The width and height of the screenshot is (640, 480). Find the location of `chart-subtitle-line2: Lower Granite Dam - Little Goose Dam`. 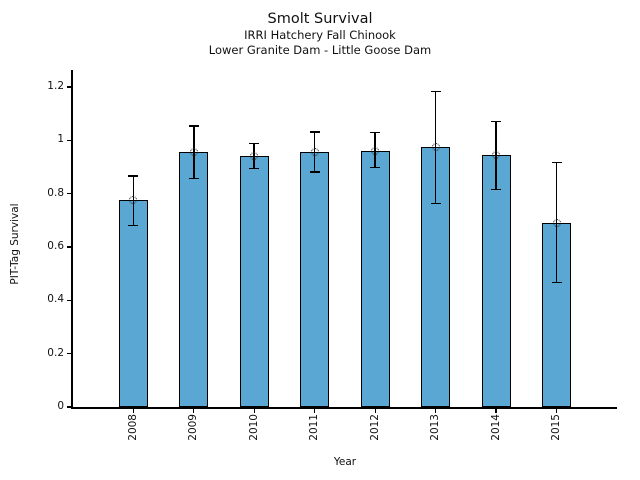

chart-subtitle-line2: Lower Granite Dam - Little Goose Dam is located at coordinates (320, 50).